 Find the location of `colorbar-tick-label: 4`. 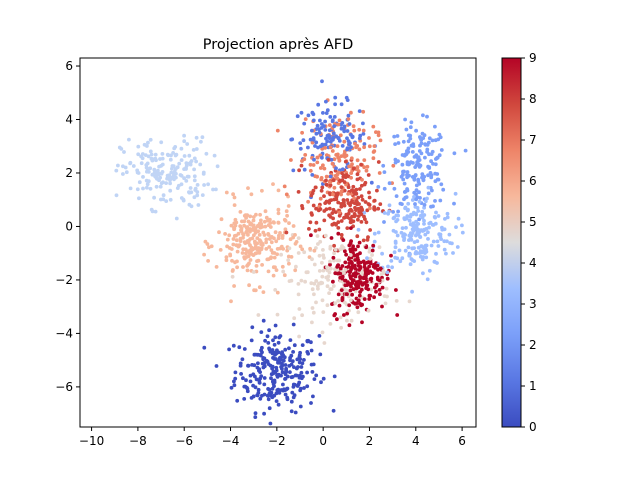

colorbar-tick-label: 4 is located at coordinates (533, 263).